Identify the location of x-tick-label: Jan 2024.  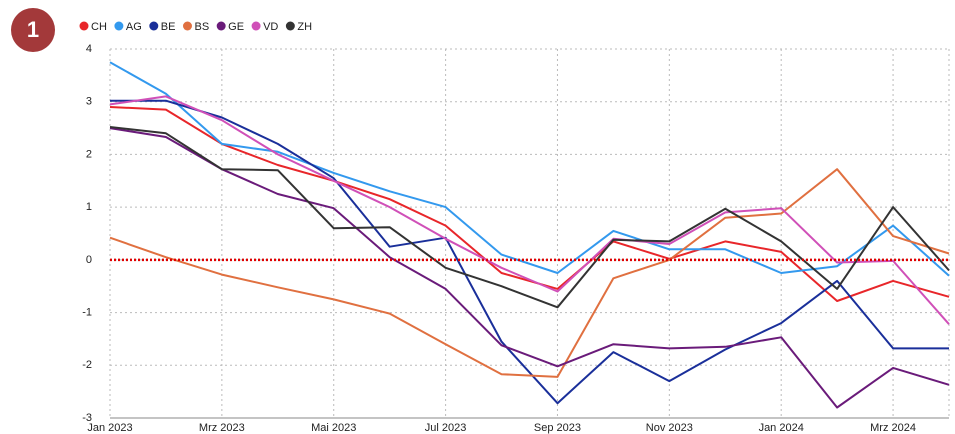
(781, 428).